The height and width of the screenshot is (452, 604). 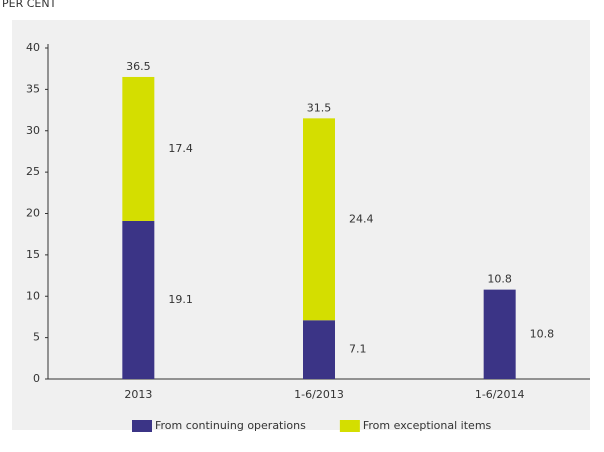 What do you see at coordinates (180, 148) in the screenshot?
I see `value-label: 17.4` at bounding box center [180, 148].